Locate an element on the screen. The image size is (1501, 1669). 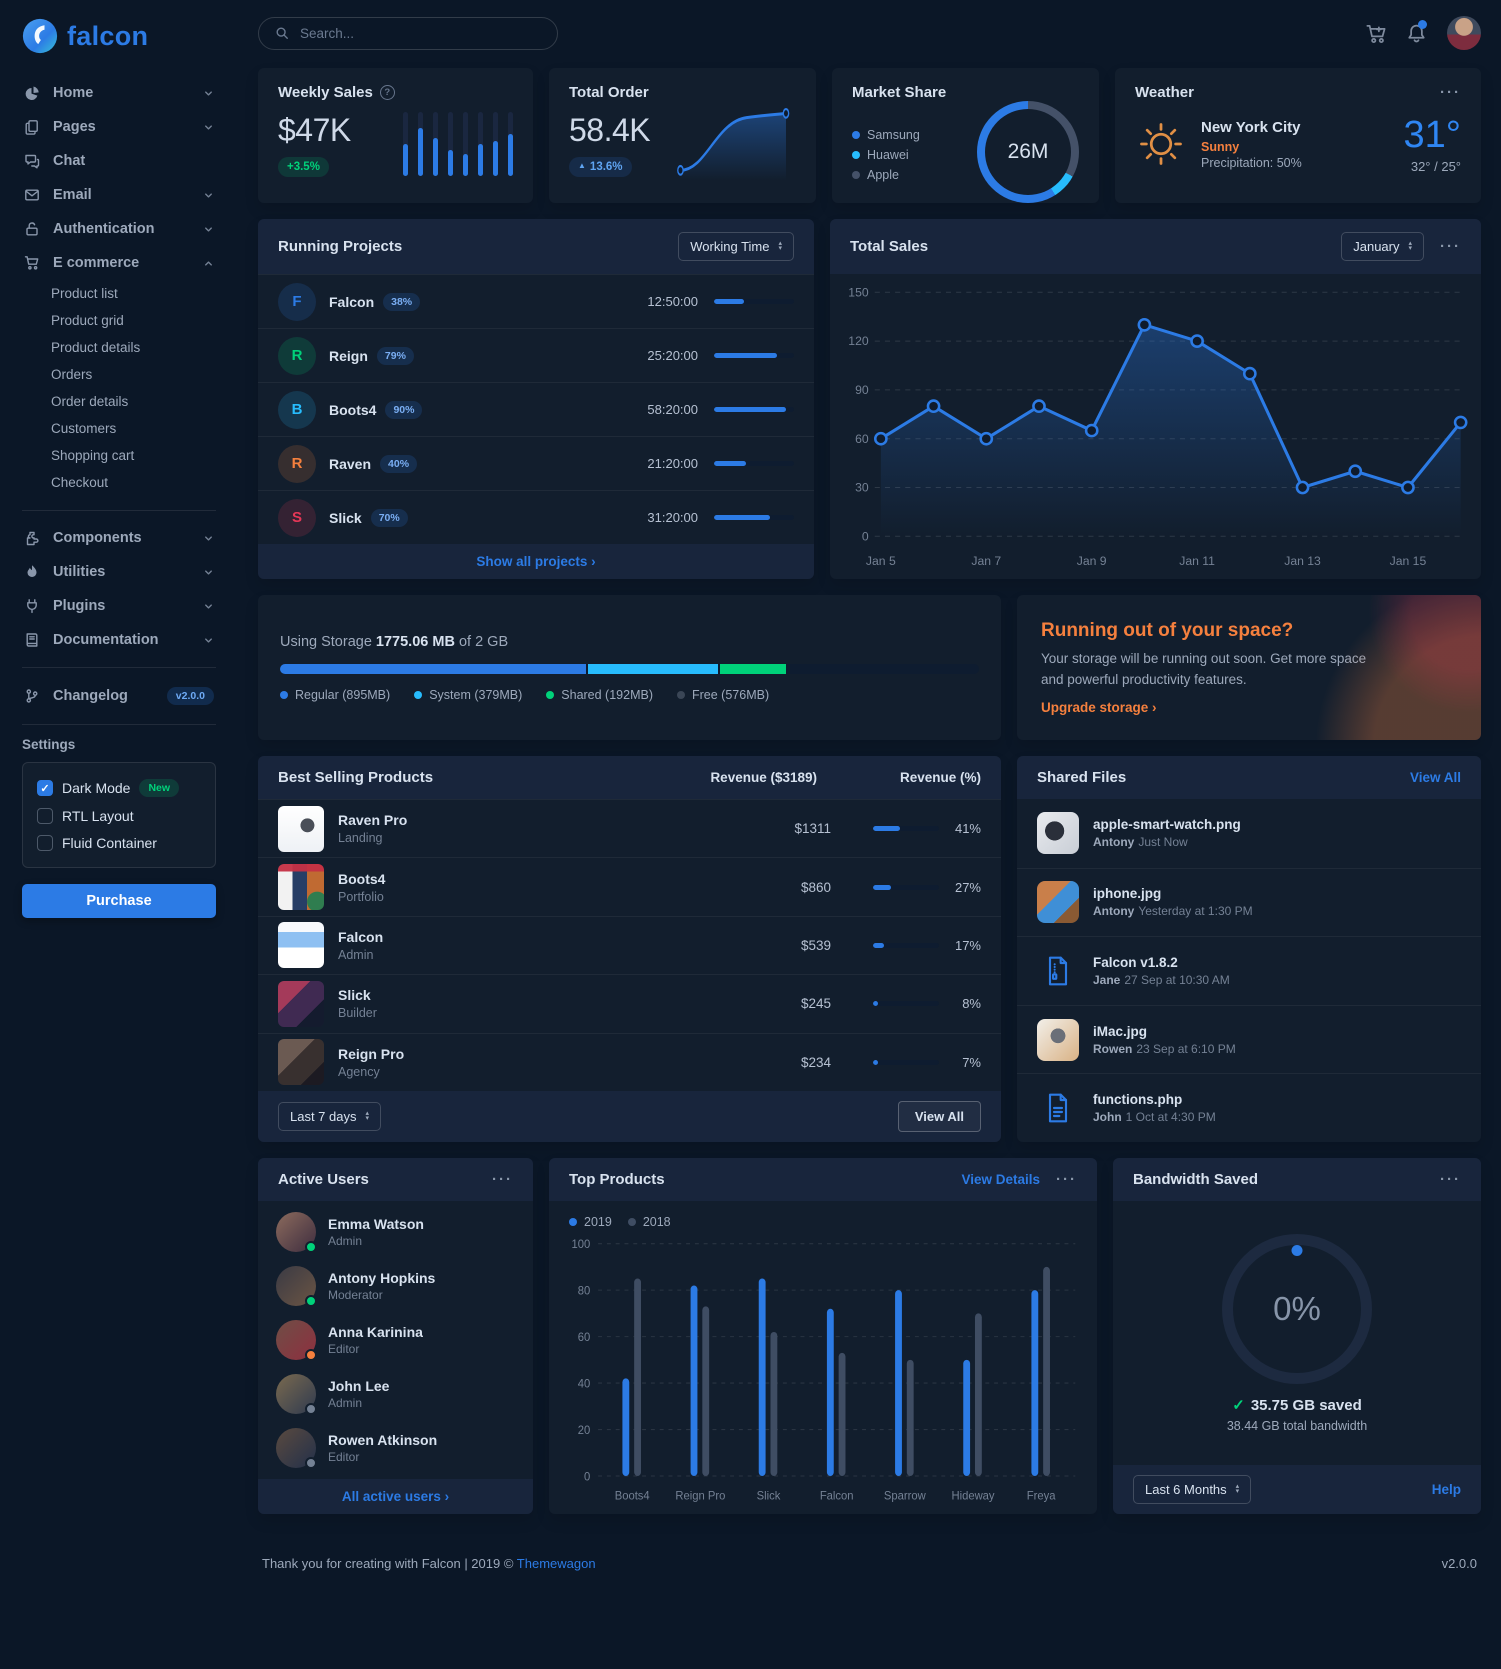
project-row: B Boots4 90% 58:20:00 is located at coordinates (536, 409).